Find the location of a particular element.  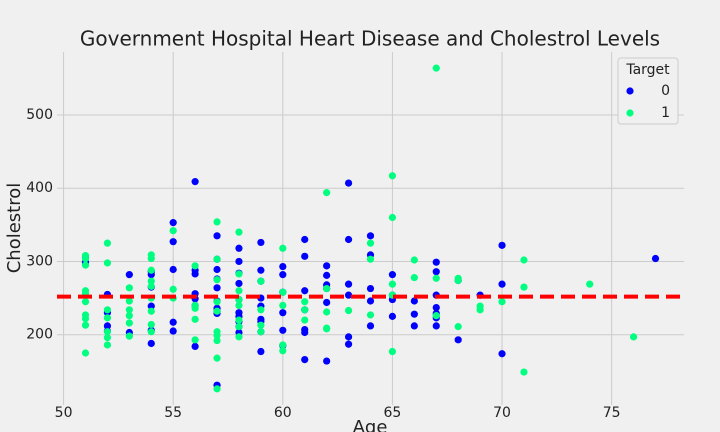

y-tick-label: 200 is located at coordinates (39, 335).